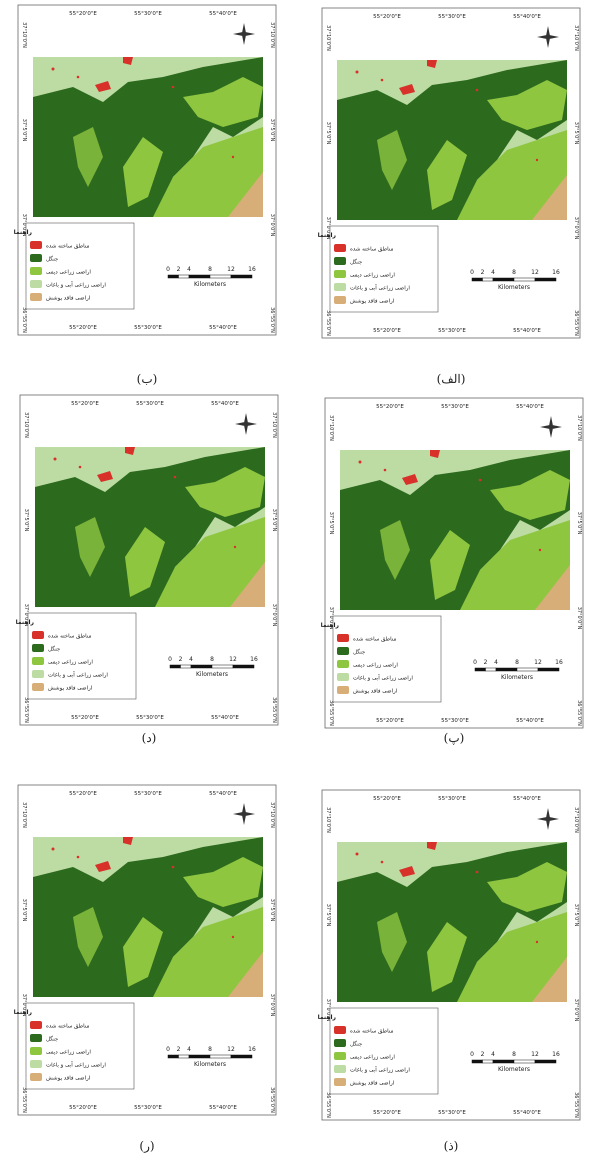 This screenshot has width=590, height=1162. What do you see at coordinates (451, 1146) in the screenshot?
I see `panel-caption: (ذ)` at bounding box center [451, 1146].